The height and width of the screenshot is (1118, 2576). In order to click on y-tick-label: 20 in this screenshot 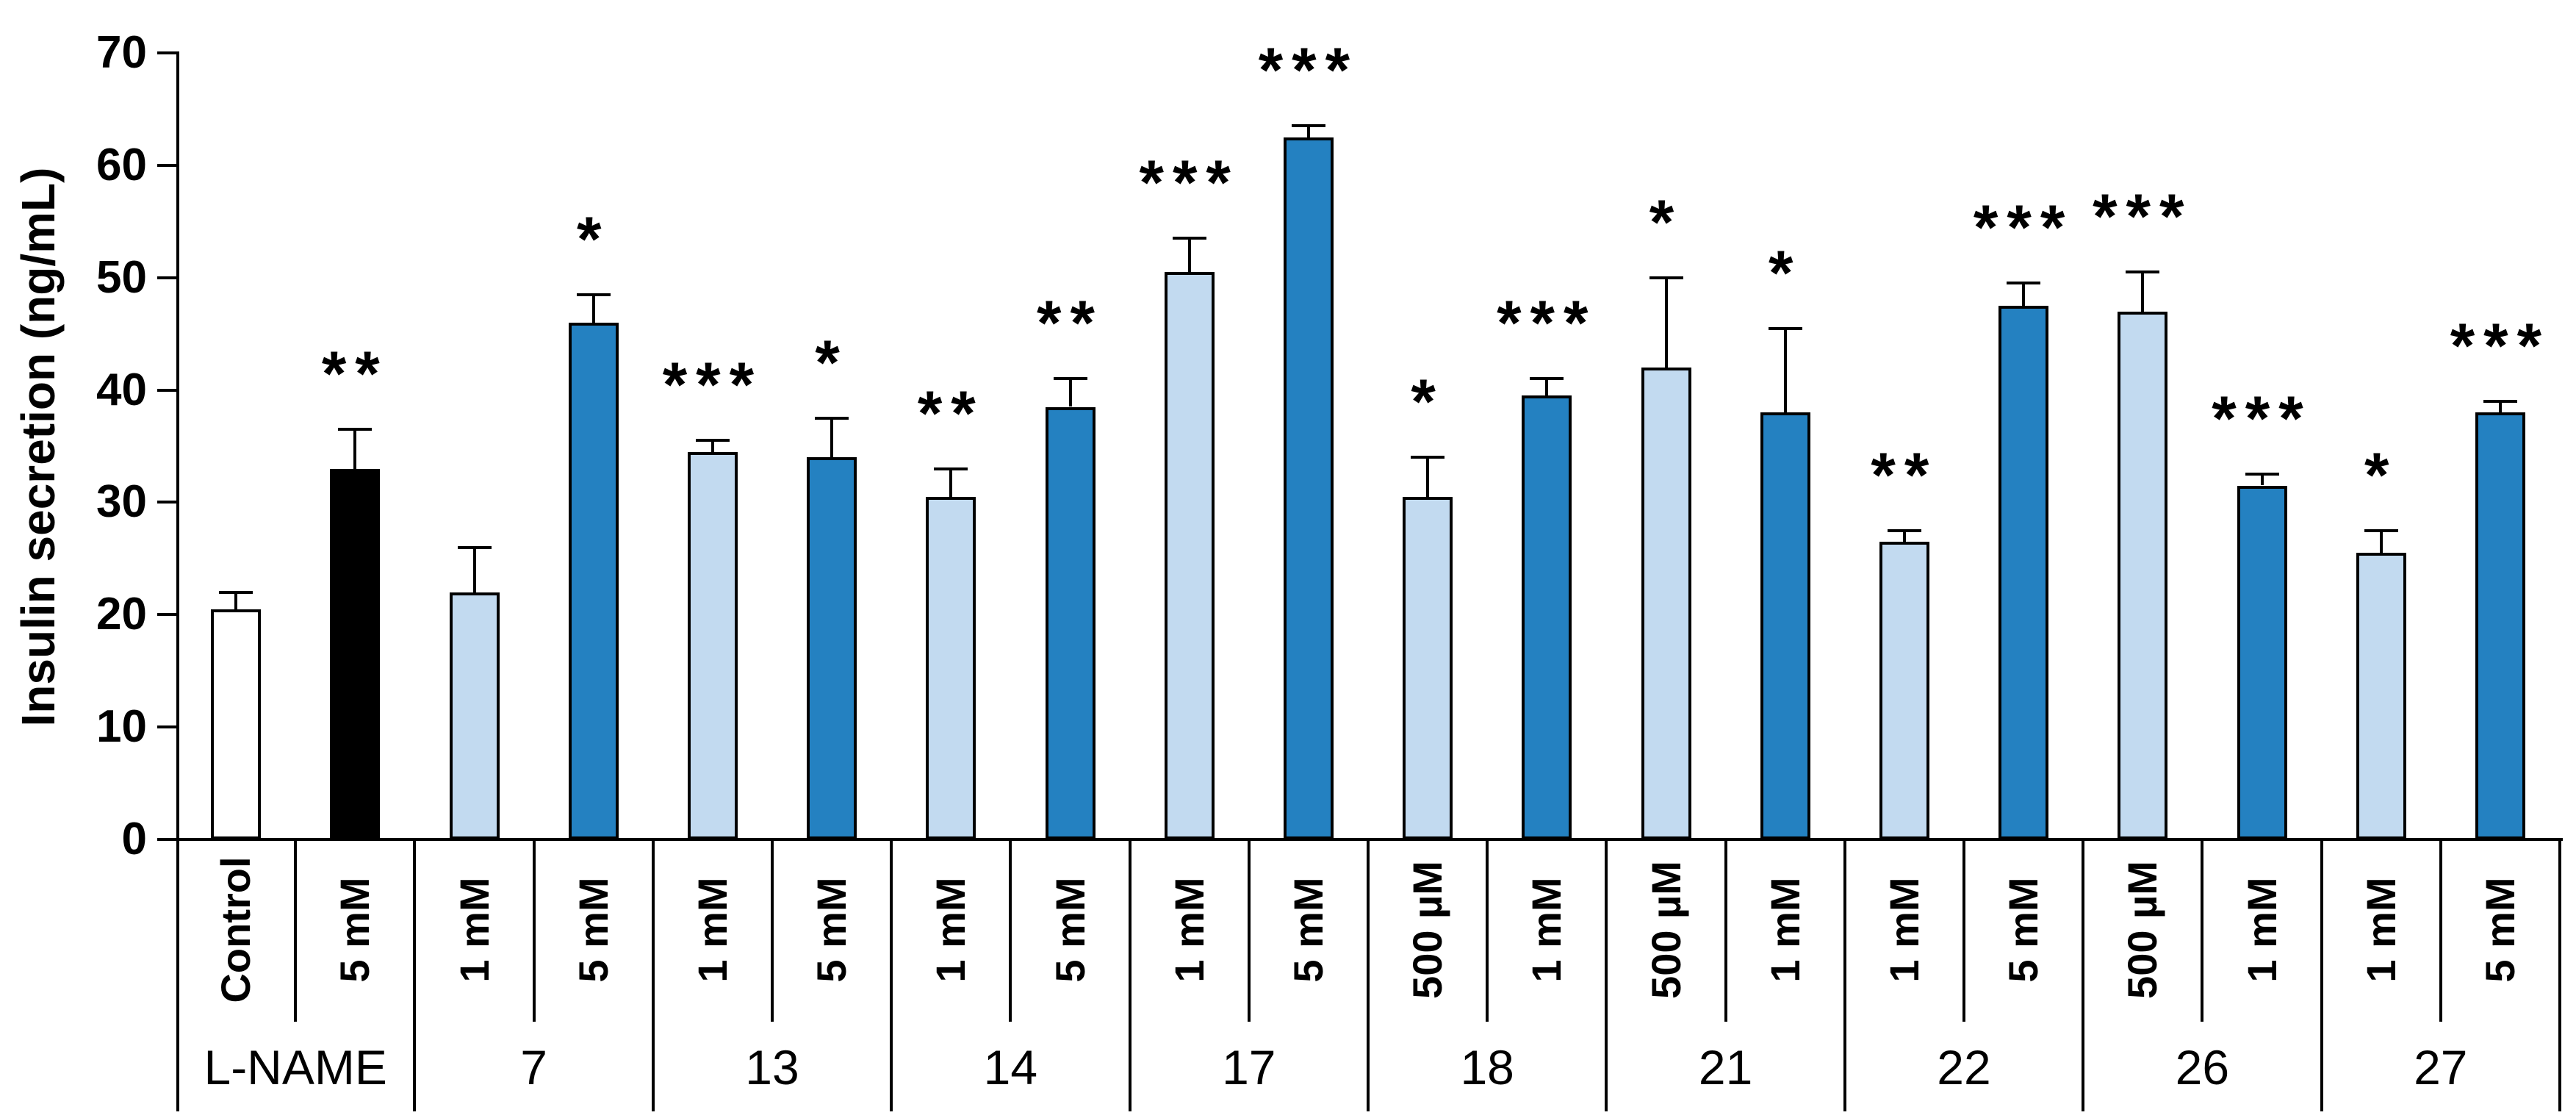, I will do `click(121, 614)`.